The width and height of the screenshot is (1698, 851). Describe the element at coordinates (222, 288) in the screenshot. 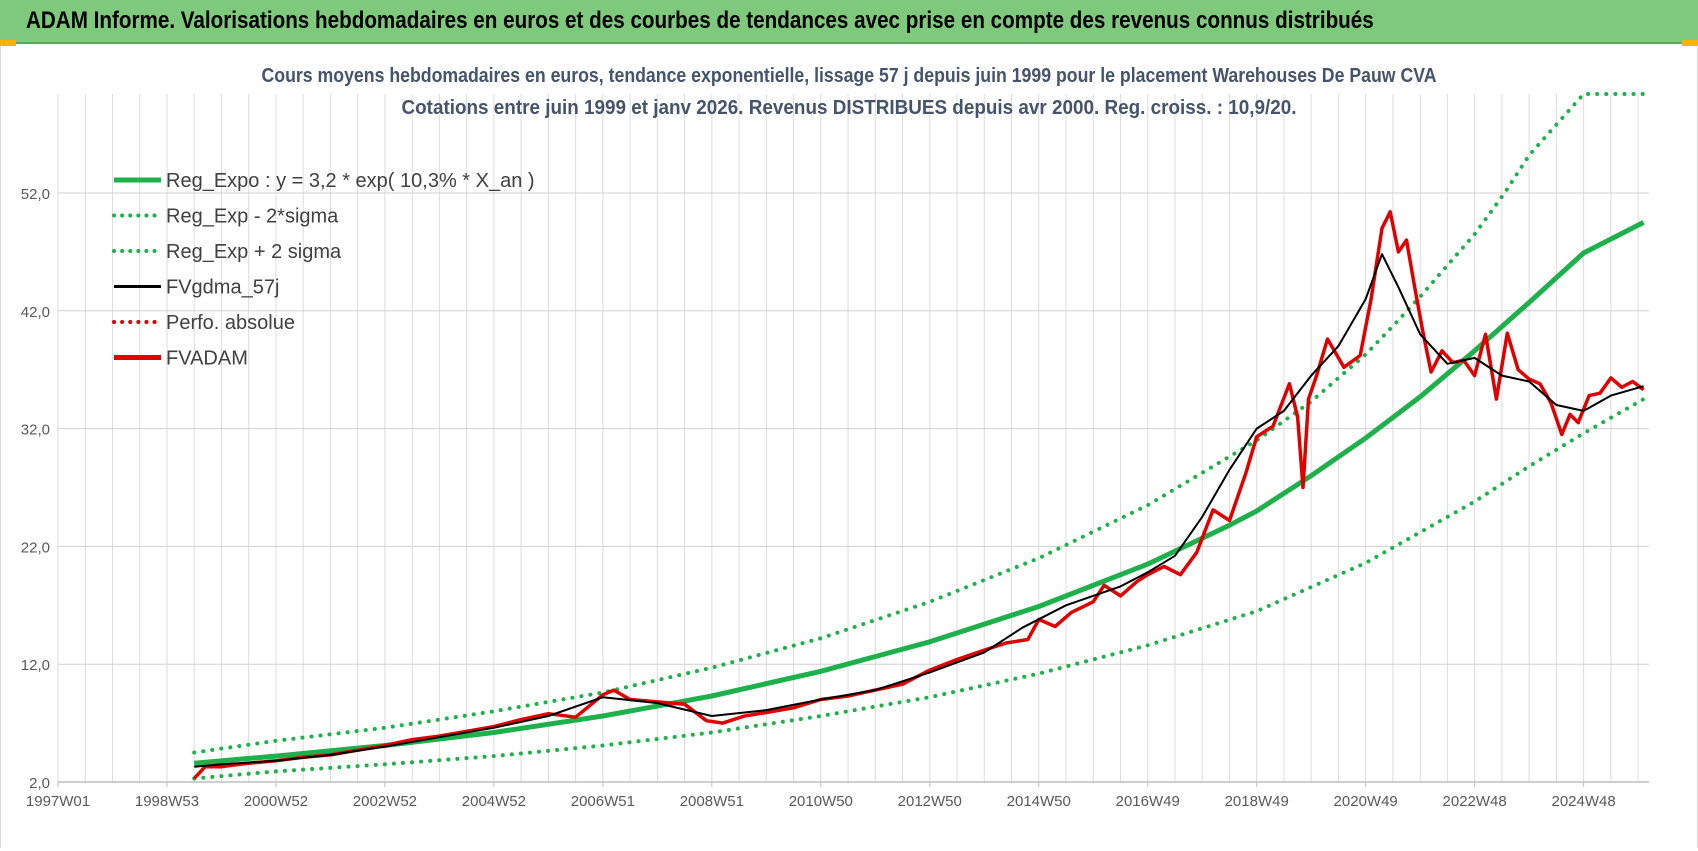

I see `legend-label: FVgdma_57j` at that location.